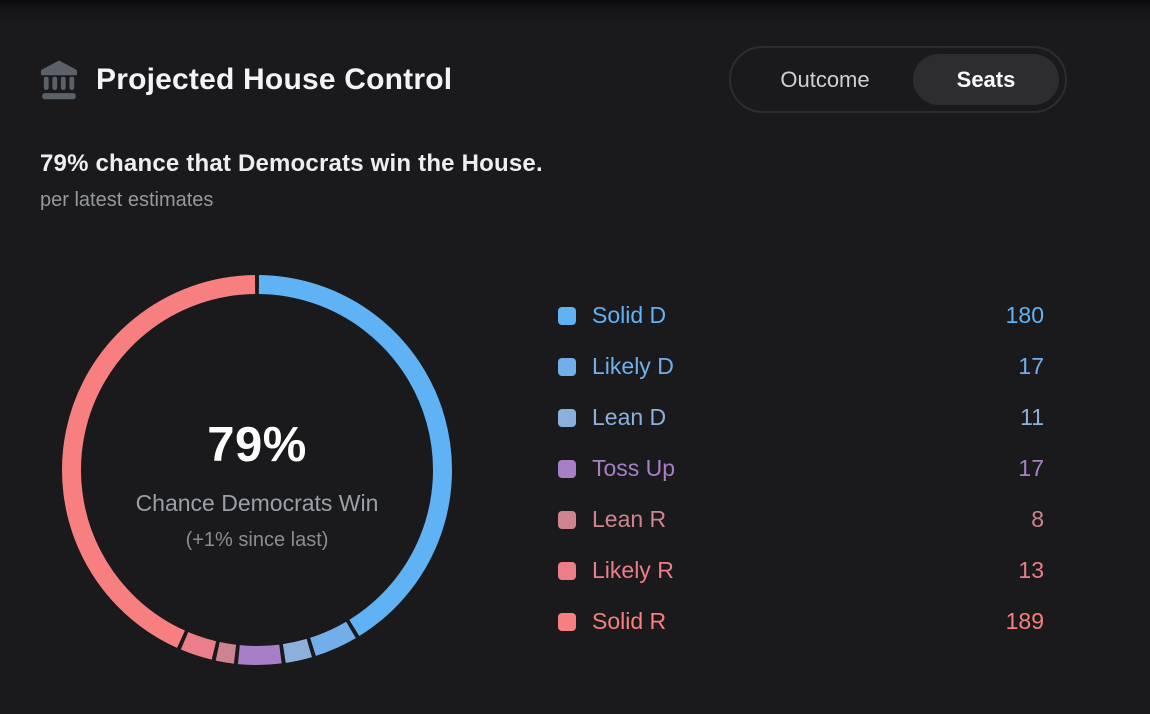  I want to click on bank-icon, so click(59, 80).